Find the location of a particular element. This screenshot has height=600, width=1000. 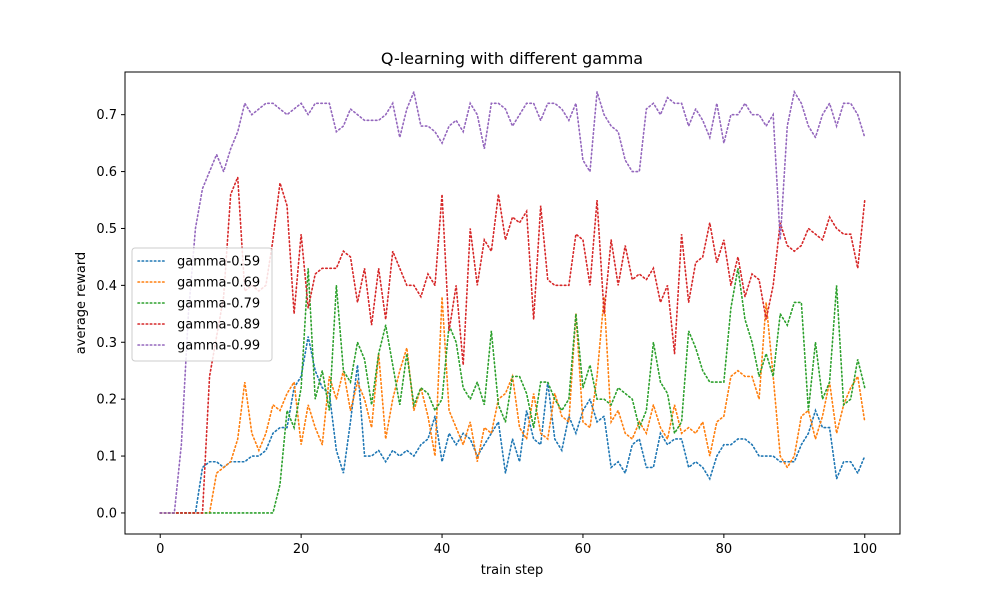

y-tick-label: 0.1 is located at coordinates (106, 457).